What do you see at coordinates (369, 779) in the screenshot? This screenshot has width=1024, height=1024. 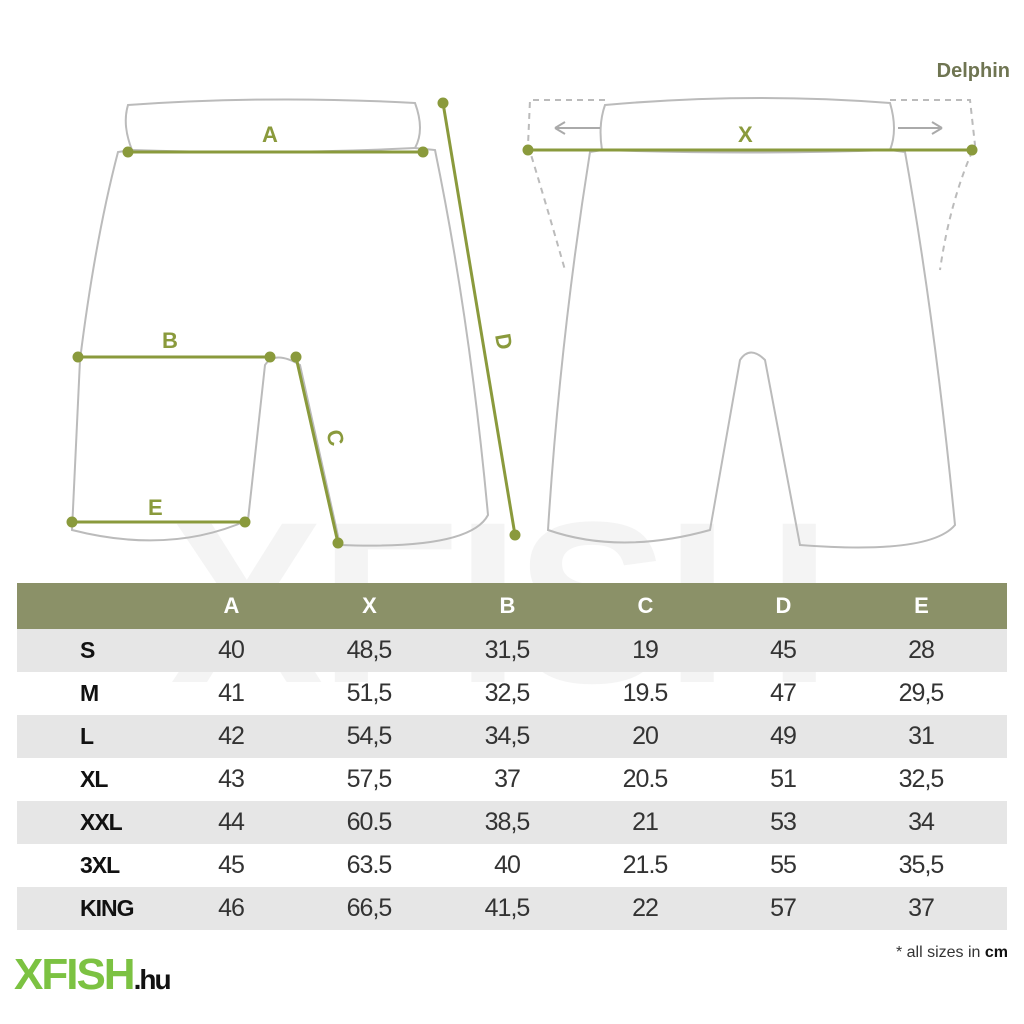 I see `table-cell: 57,5` at bounding box center [369, 779].